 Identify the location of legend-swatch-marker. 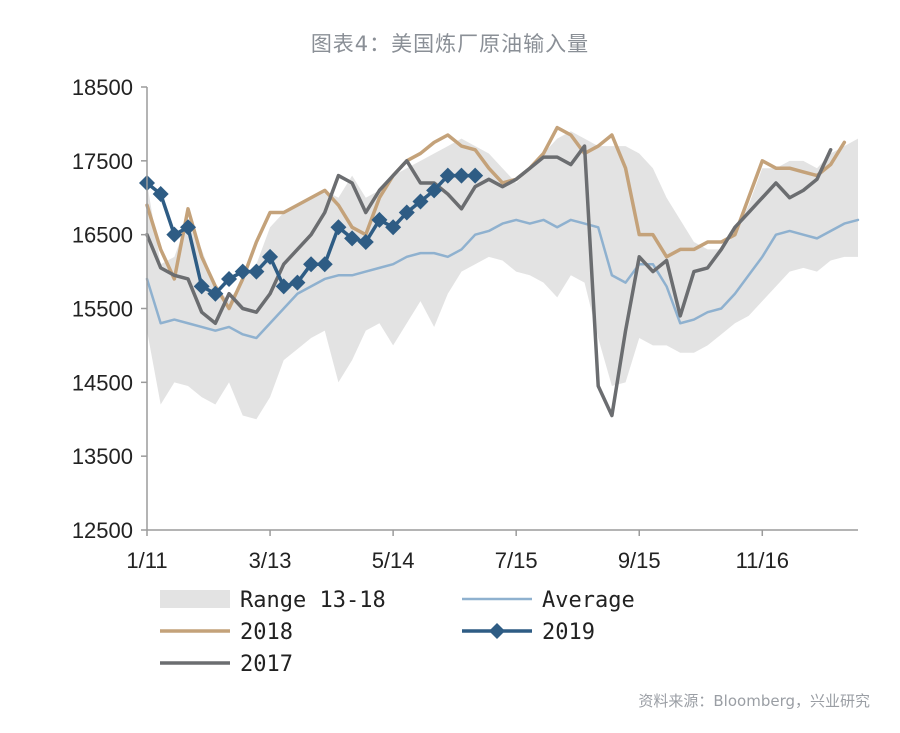
(497, 631).